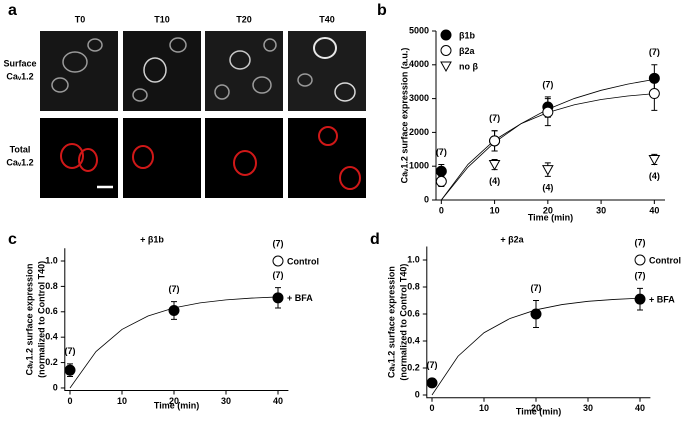 This screenshot has height=439, width=685. I want to click on column-label: T40, so click(327, 19).